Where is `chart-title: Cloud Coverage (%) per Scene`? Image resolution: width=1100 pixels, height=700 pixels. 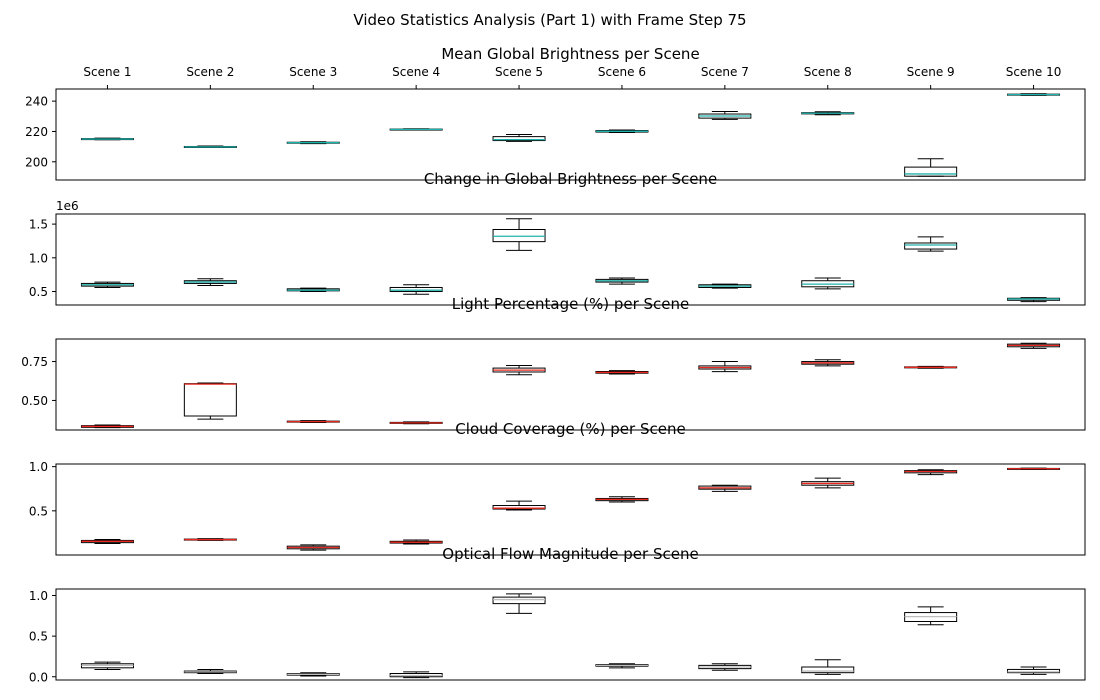
chart-title: Cloud Coverage (%) per Scene is located at coordinates (570, 429).